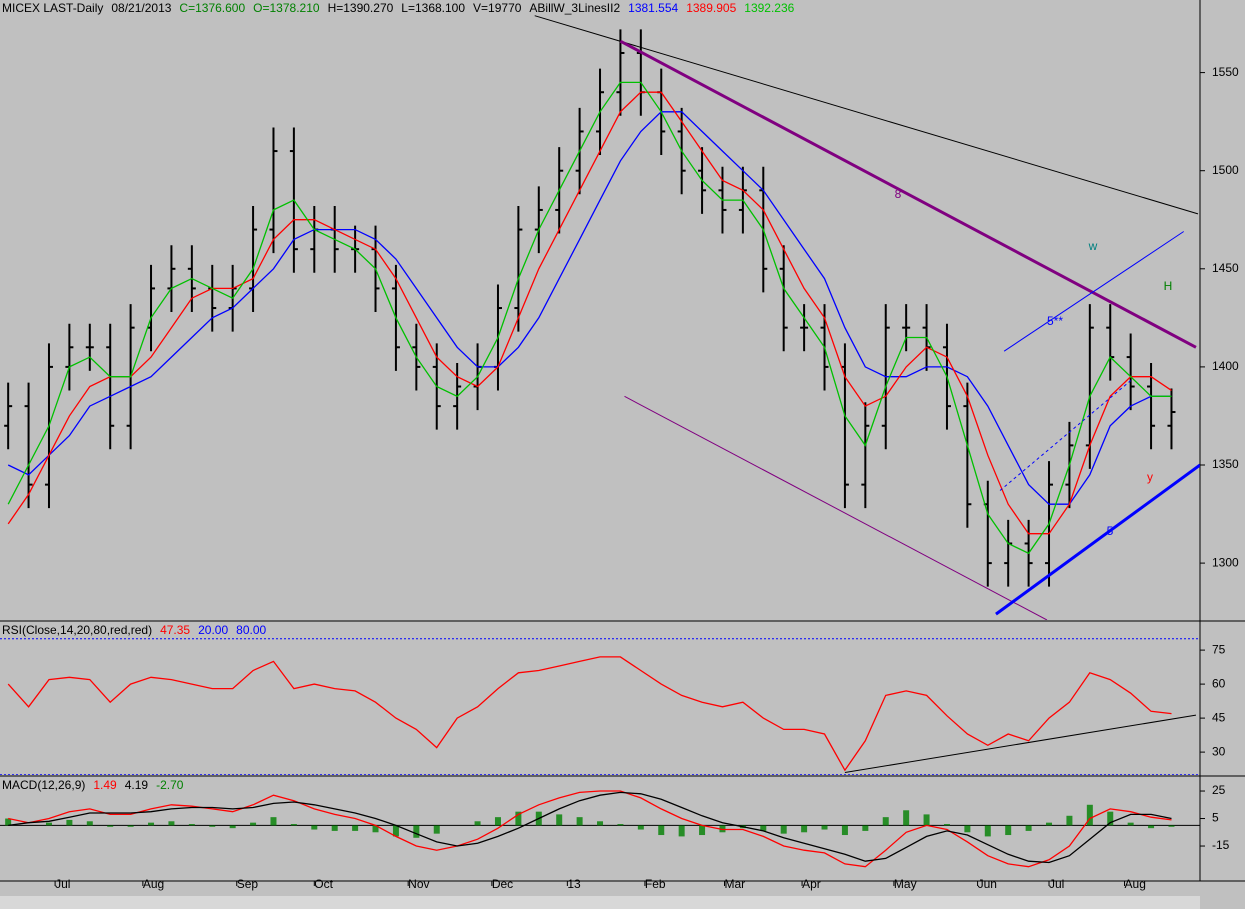 Image resolution: width=1245 pixels, height=909 pixels. Describe the element at coordinates (735, 884) in the screenshot. I see `x-tick-label: Mar` at that location.